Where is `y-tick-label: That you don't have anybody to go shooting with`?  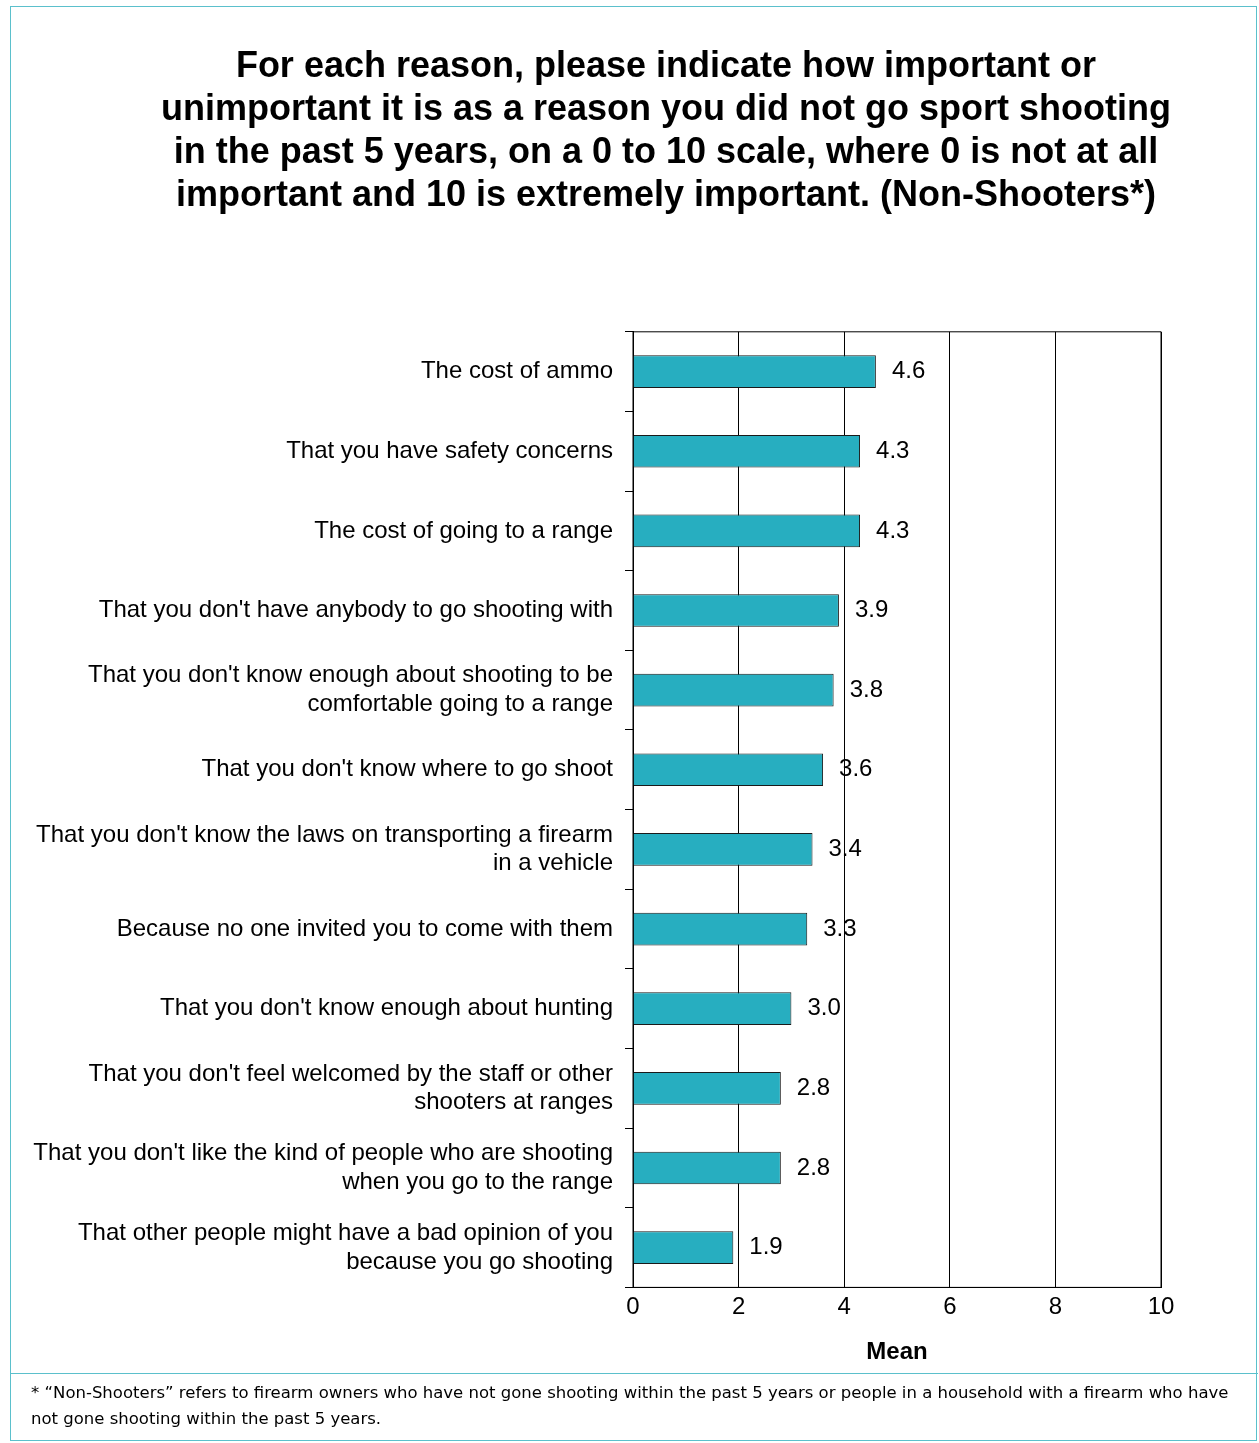
y-tick-label: That you don't have anybody to go shooting with is located at coordinates (355, 609).